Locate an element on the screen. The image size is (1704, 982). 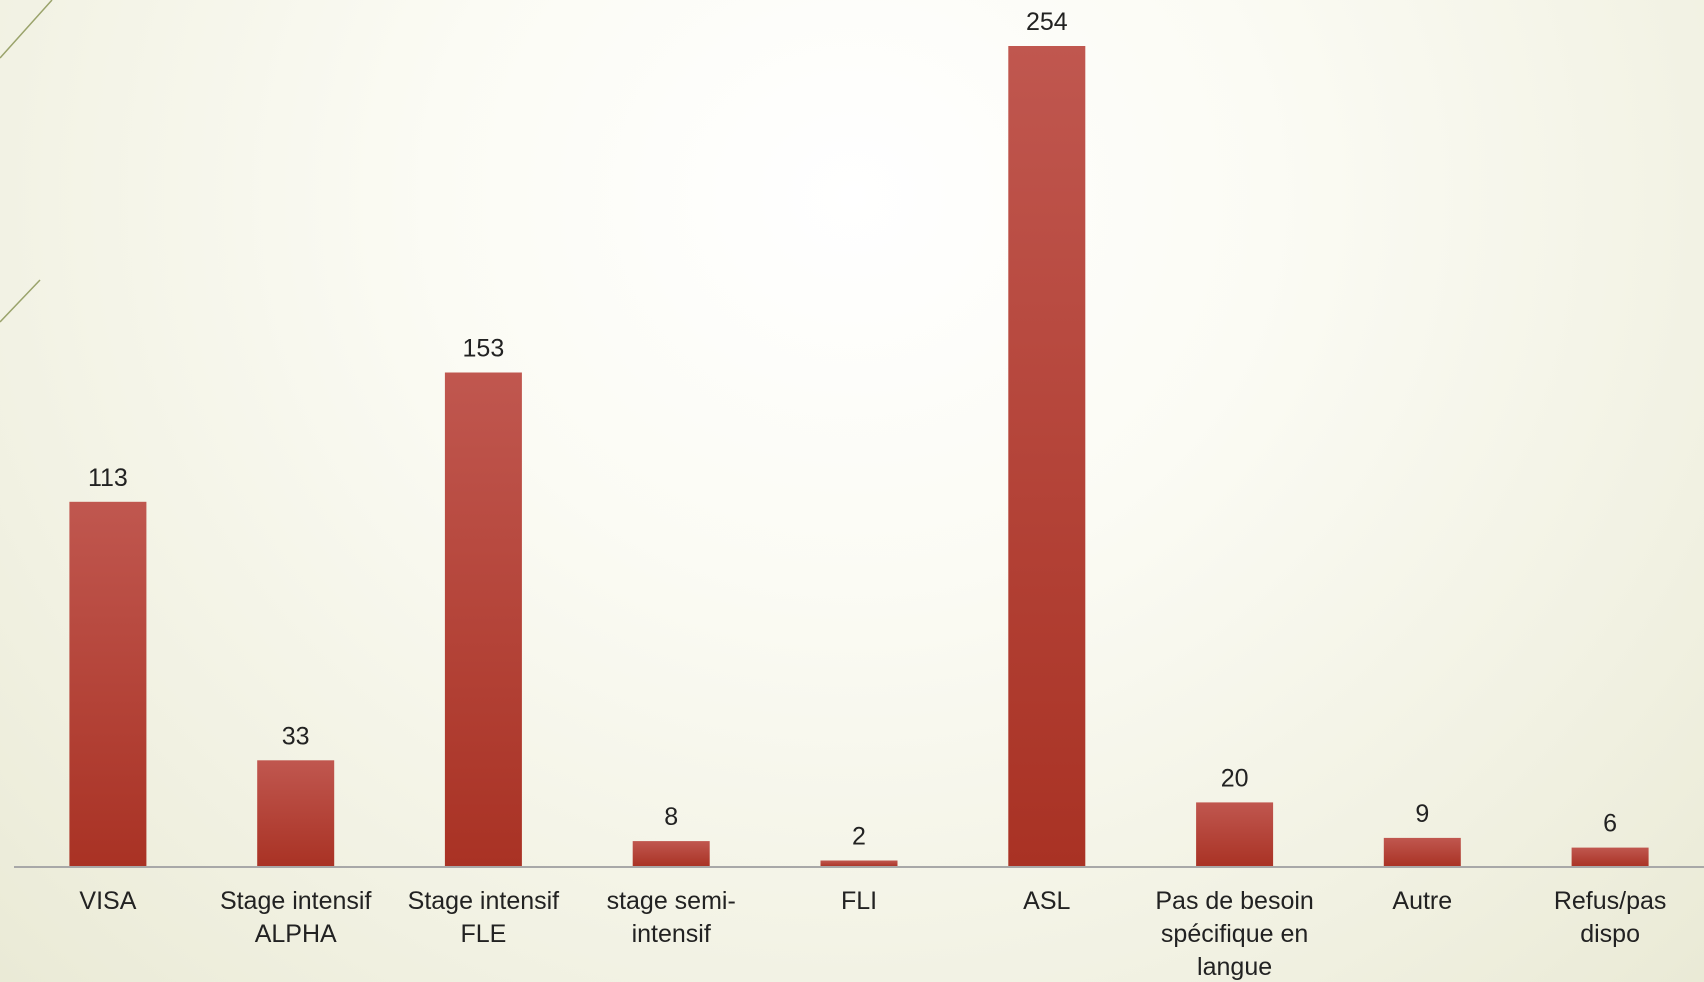
value-label-8: 6 is located at coordinates (1610, 824).